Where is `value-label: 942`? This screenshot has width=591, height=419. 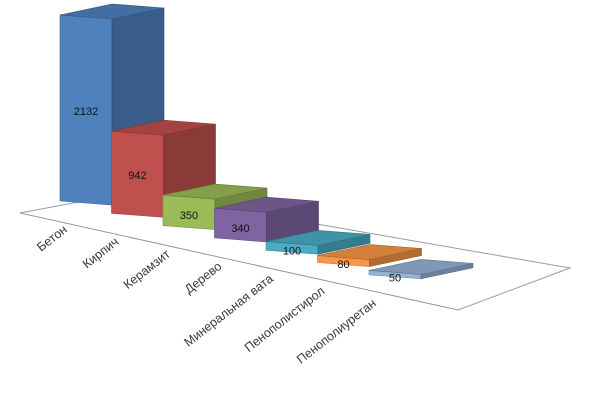 value-label: 942 is located at coordinates (137, 176).